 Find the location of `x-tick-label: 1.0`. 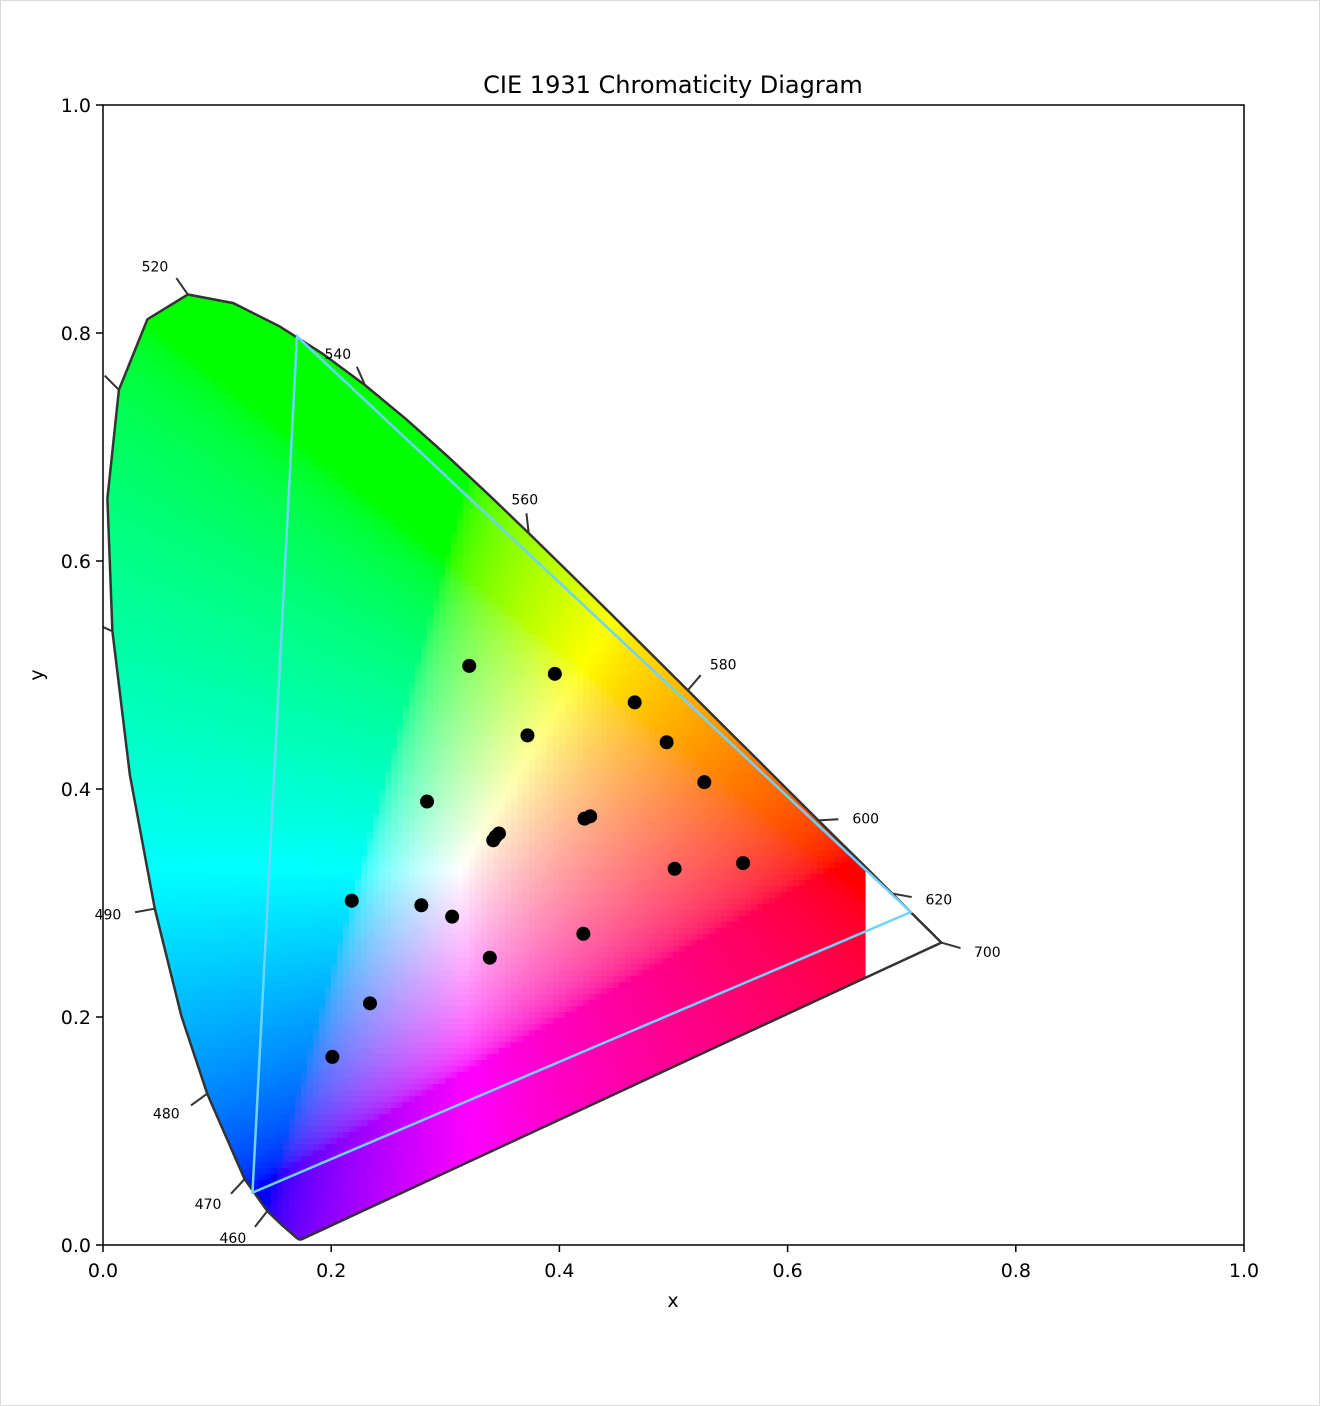

x-tick-label: 1.0 is located at coordinates (1244, 1271).